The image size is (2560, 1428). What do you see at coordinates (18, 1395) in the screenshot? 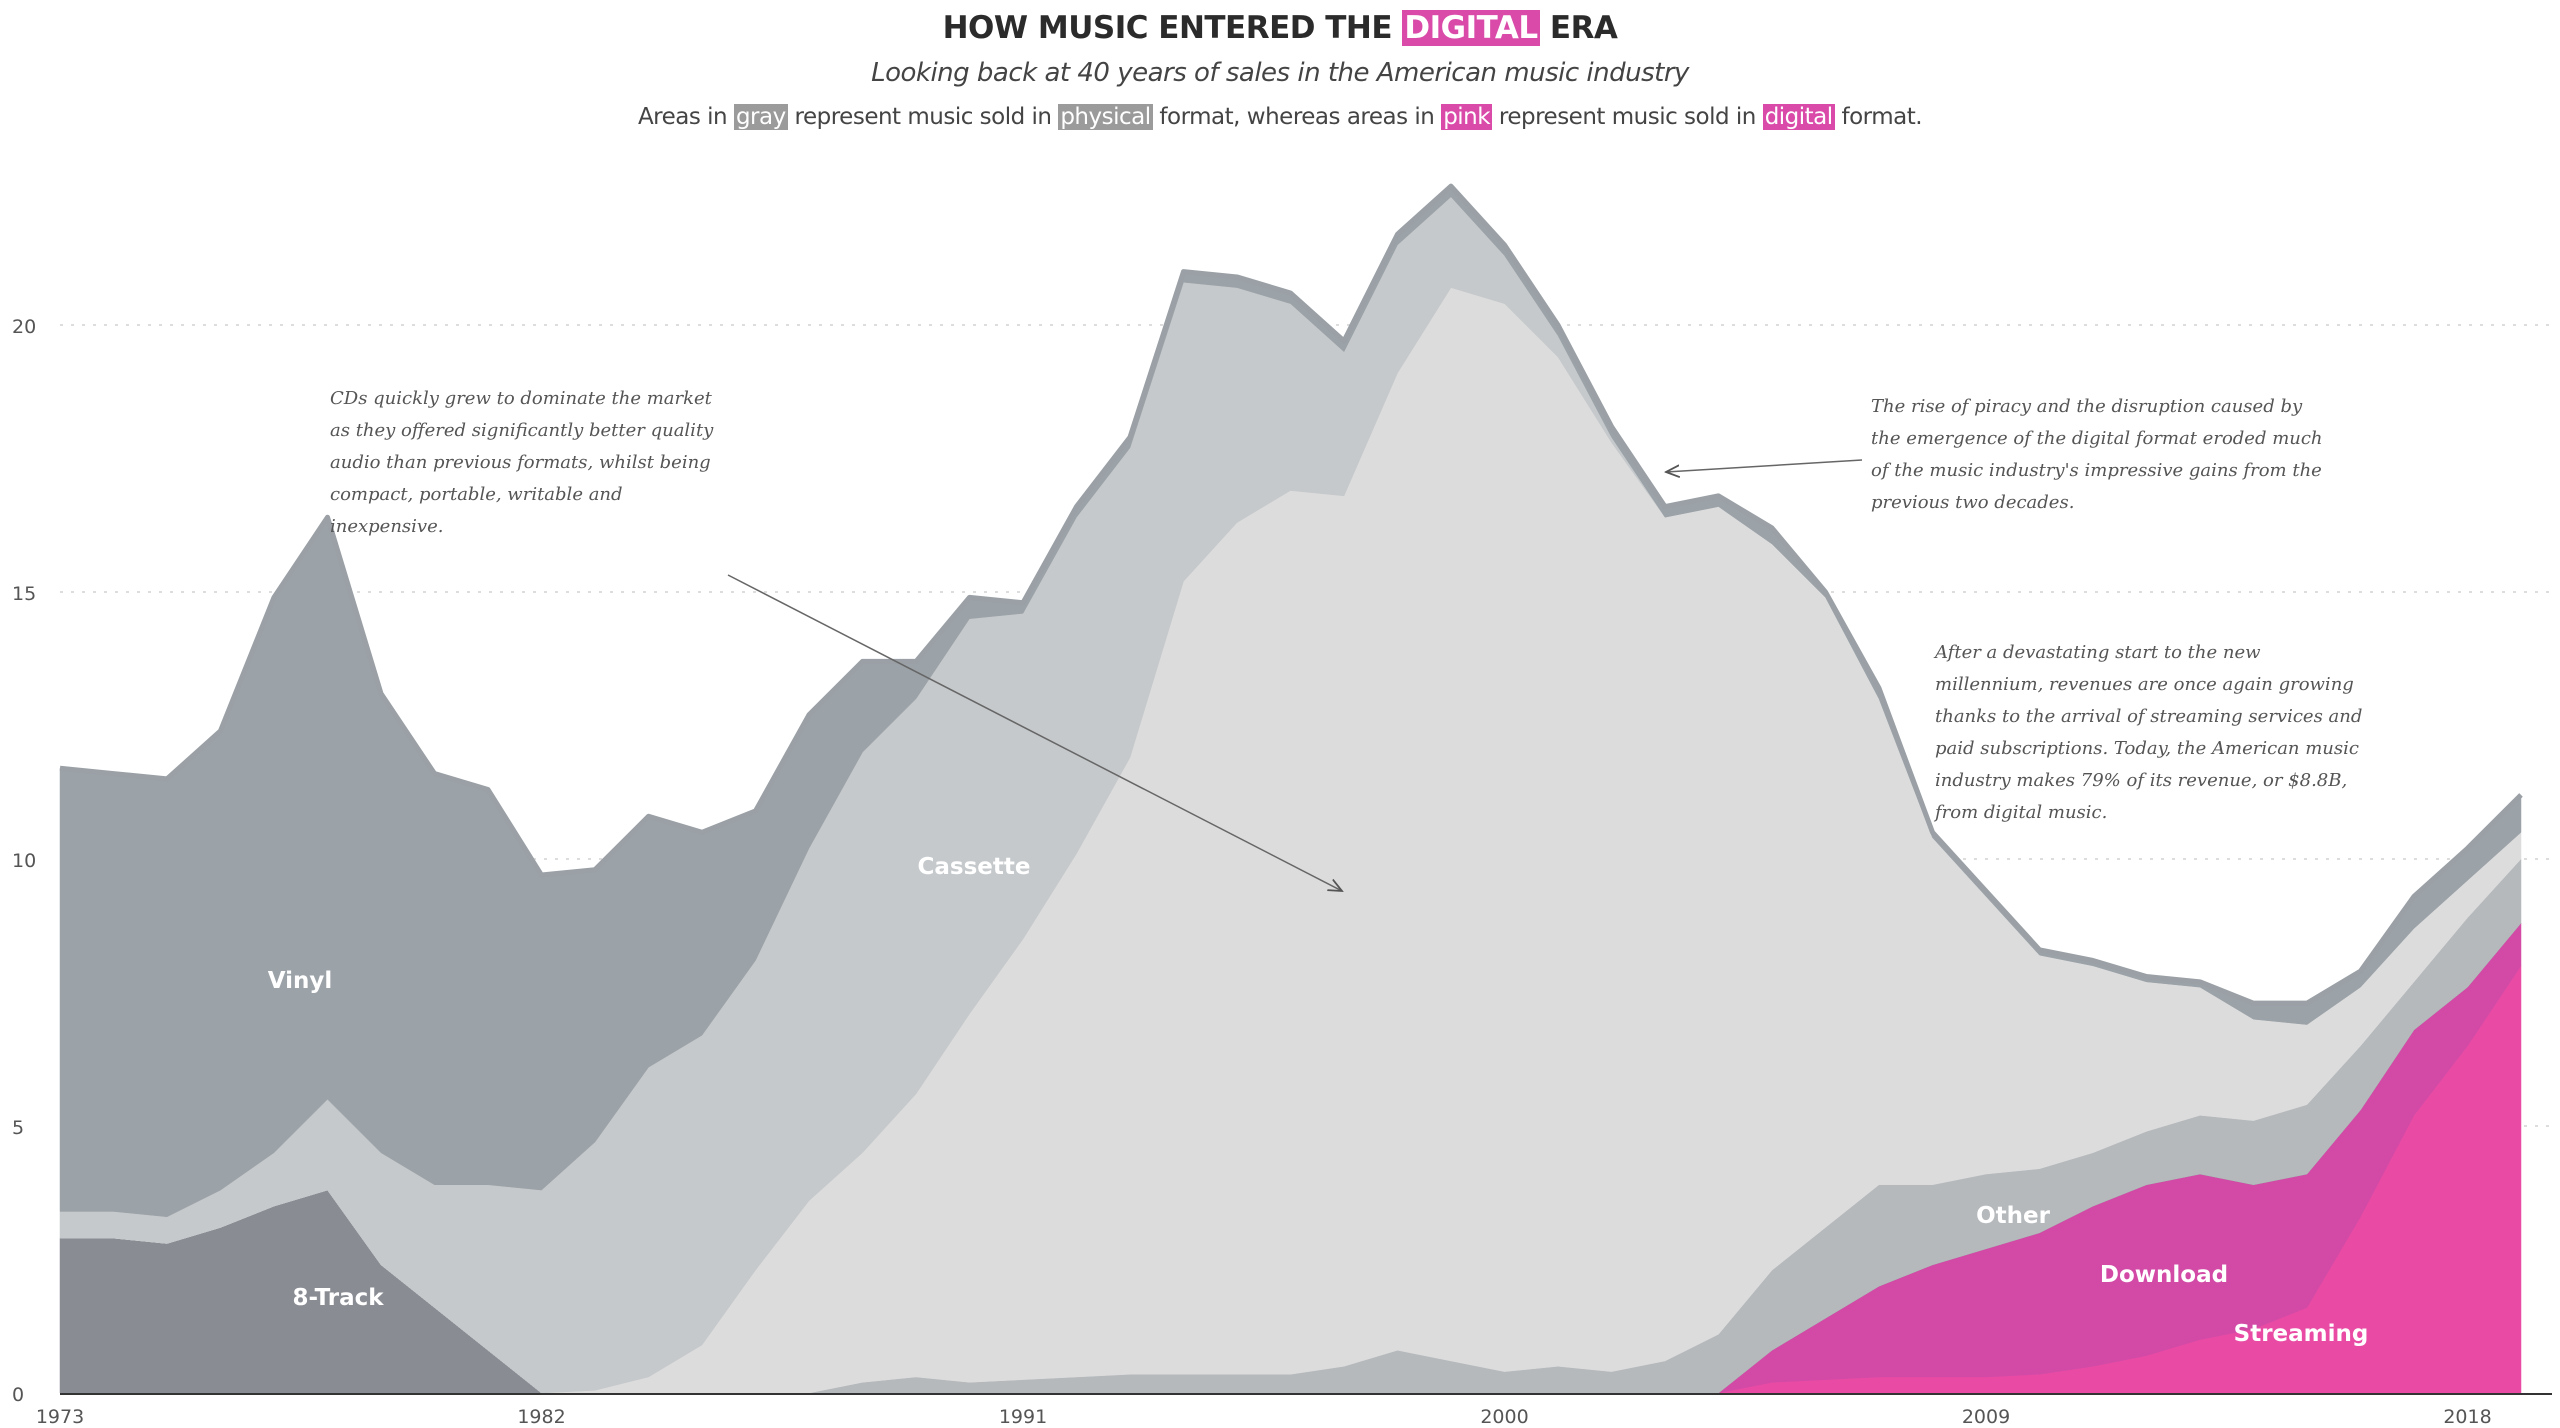
I see `y-tick-label: 0` at bounding box center [18, 1395].